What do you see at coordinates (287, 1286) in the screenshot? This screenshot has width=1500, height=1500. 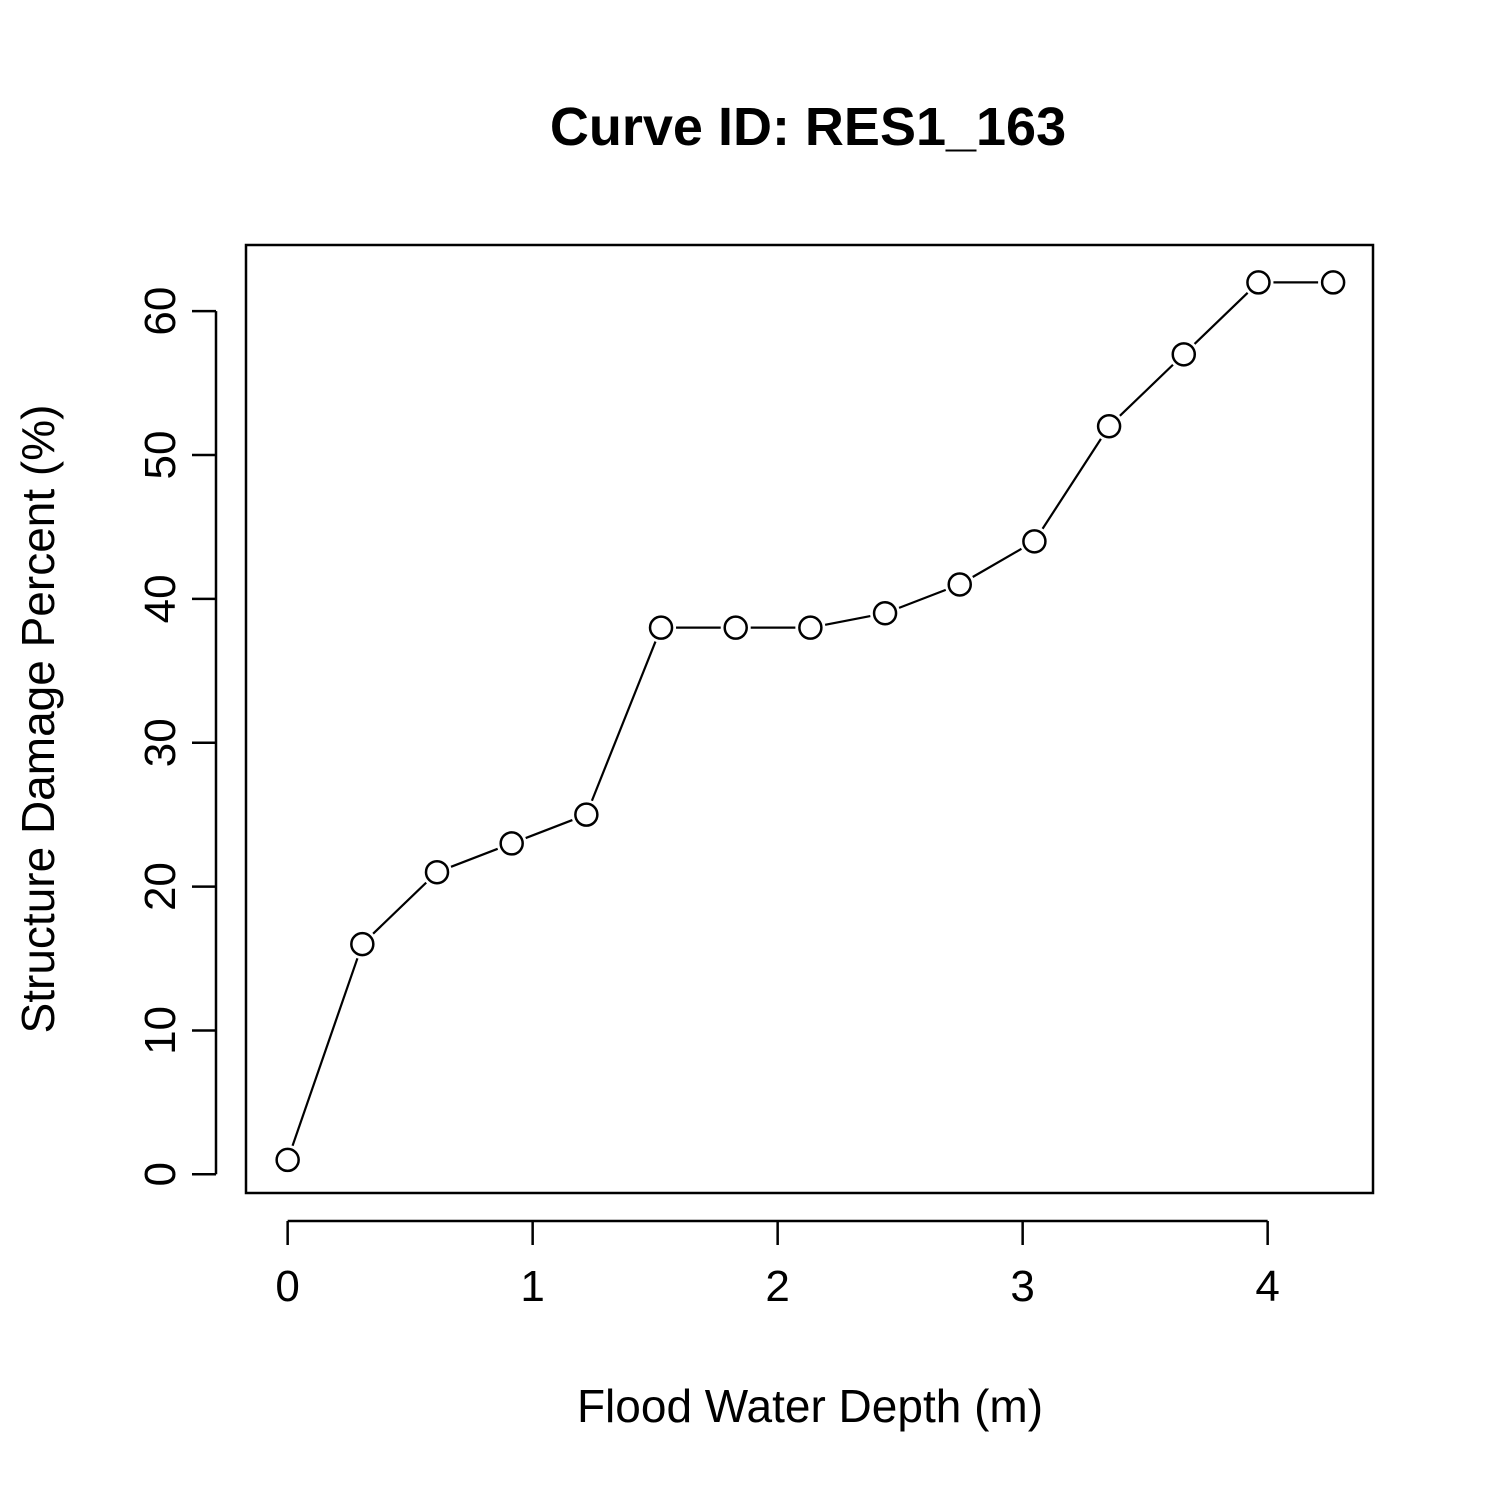 I see `x-tick-label: 0` at bounding box center [287, 1286].